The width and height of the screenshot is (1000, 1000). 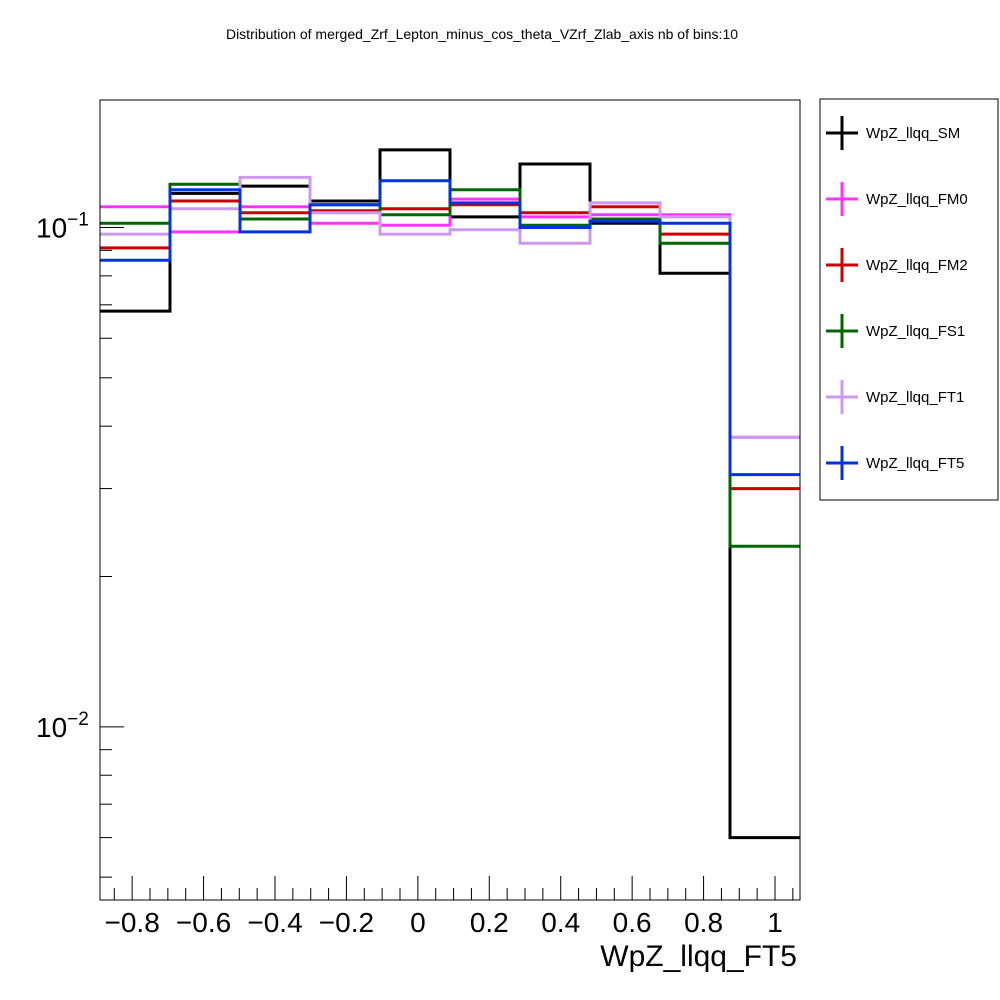 I want to click on x-tick-label: −0.6, so click(x=203, y=922).